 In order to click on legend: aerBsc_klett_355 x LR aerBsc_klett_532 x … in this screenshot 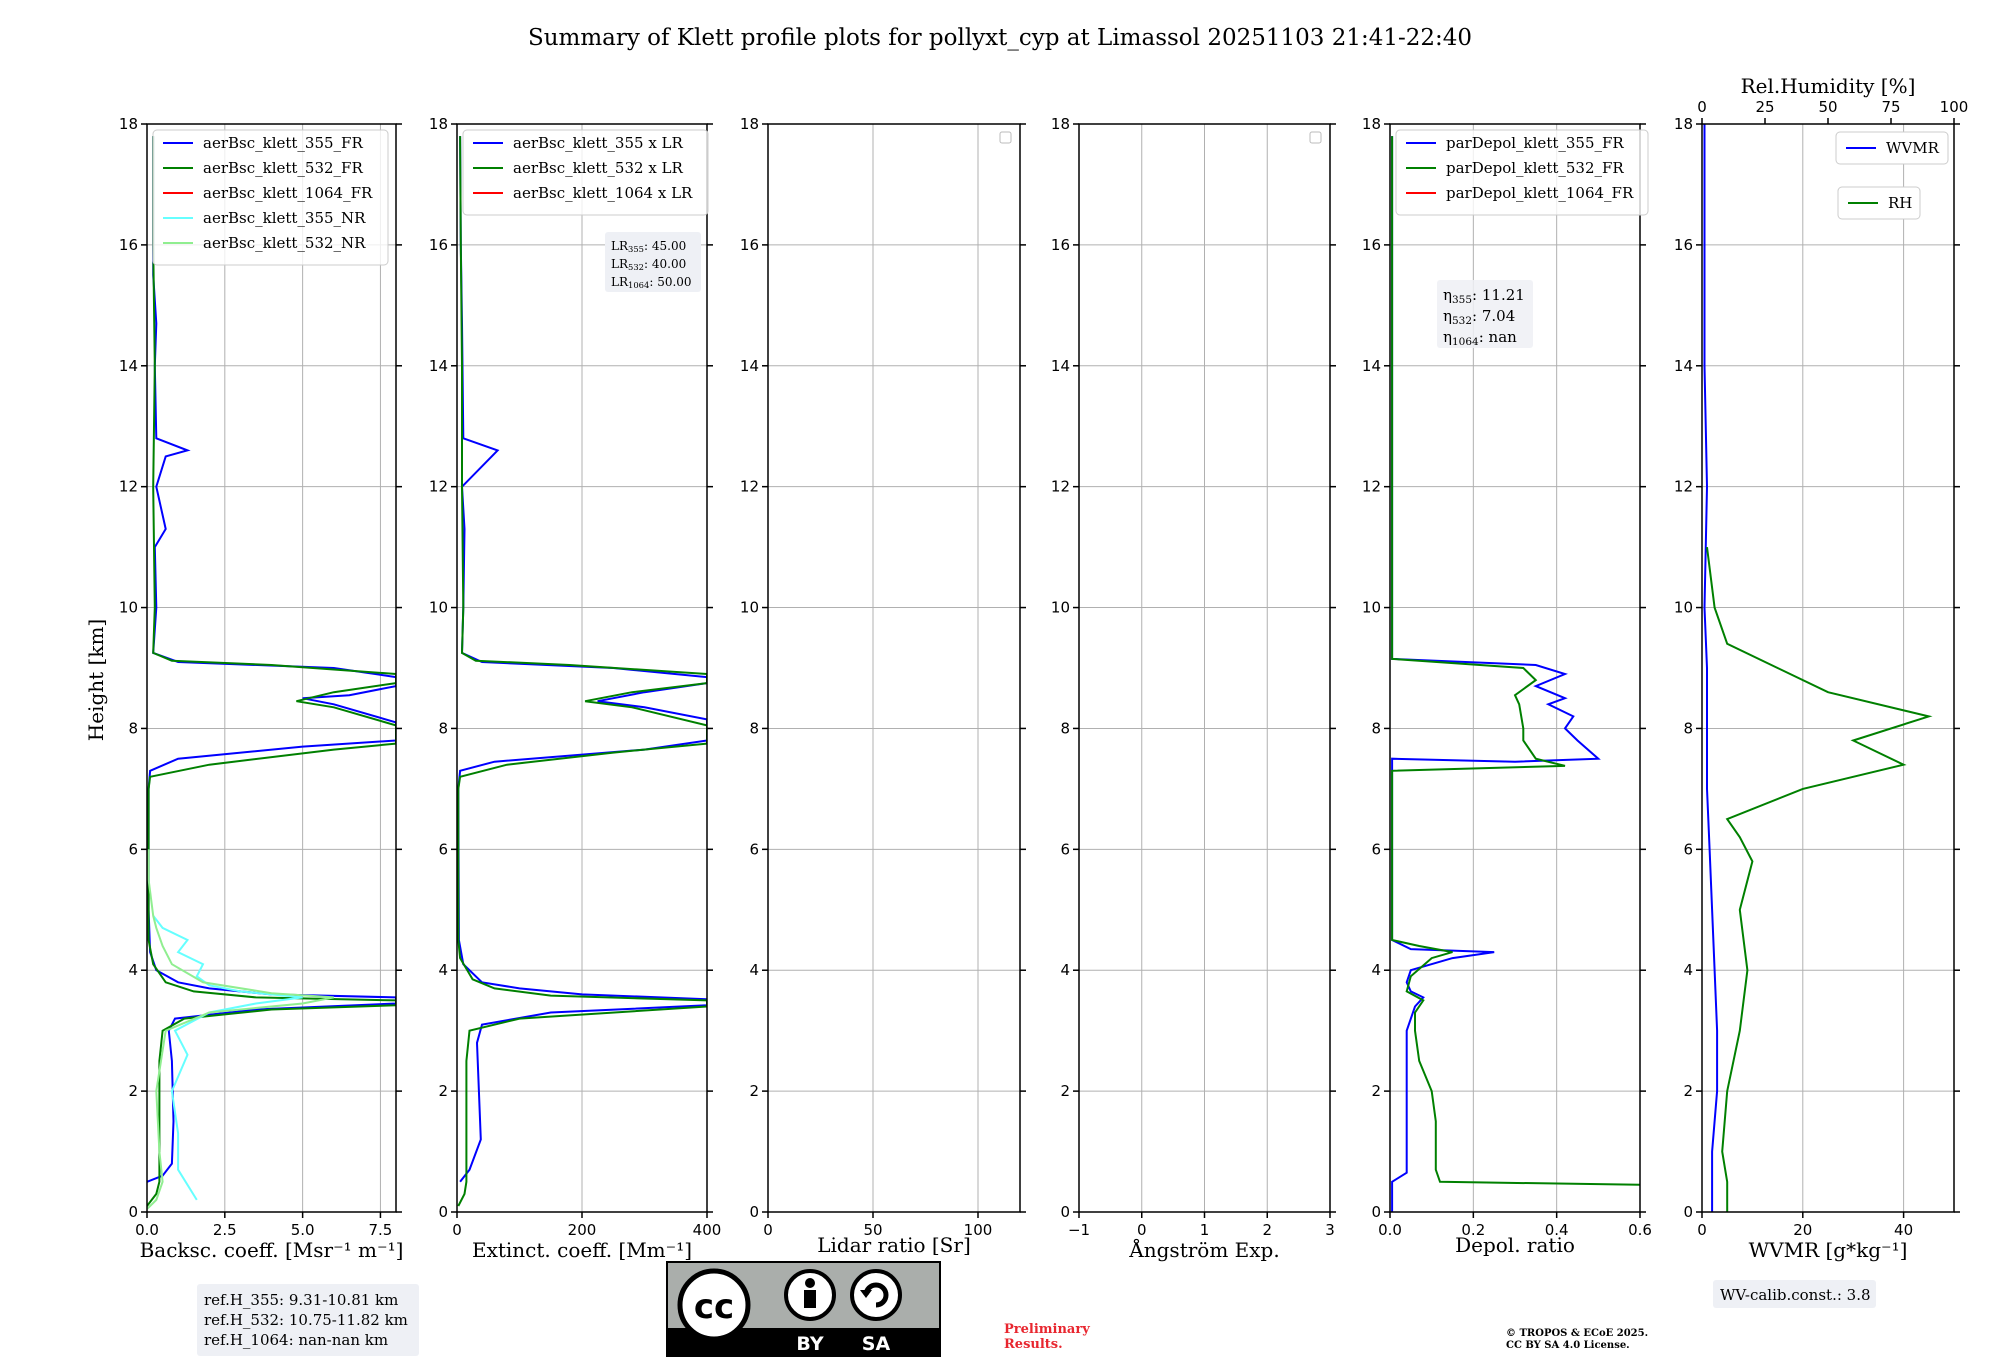, I will do `click(585, 172)`.